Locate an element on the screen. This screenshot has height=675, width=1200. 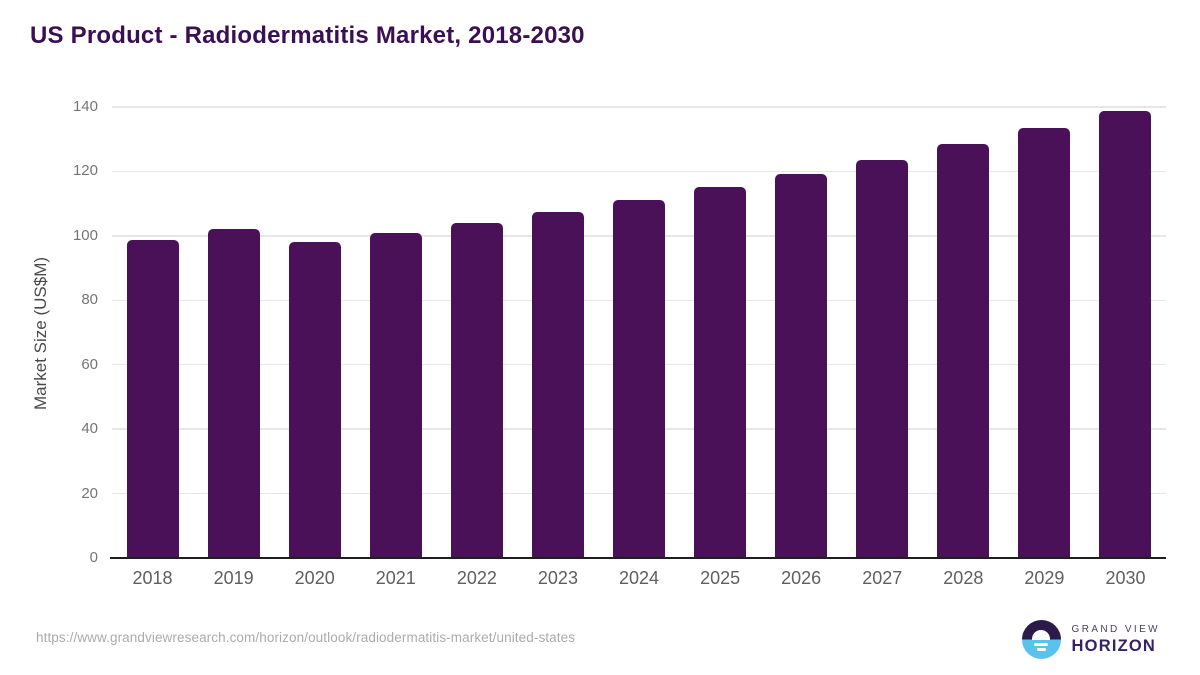
grand-view-horizon-logo: GRAND VIEW HORIZON is located at coordinates (1090, 639).